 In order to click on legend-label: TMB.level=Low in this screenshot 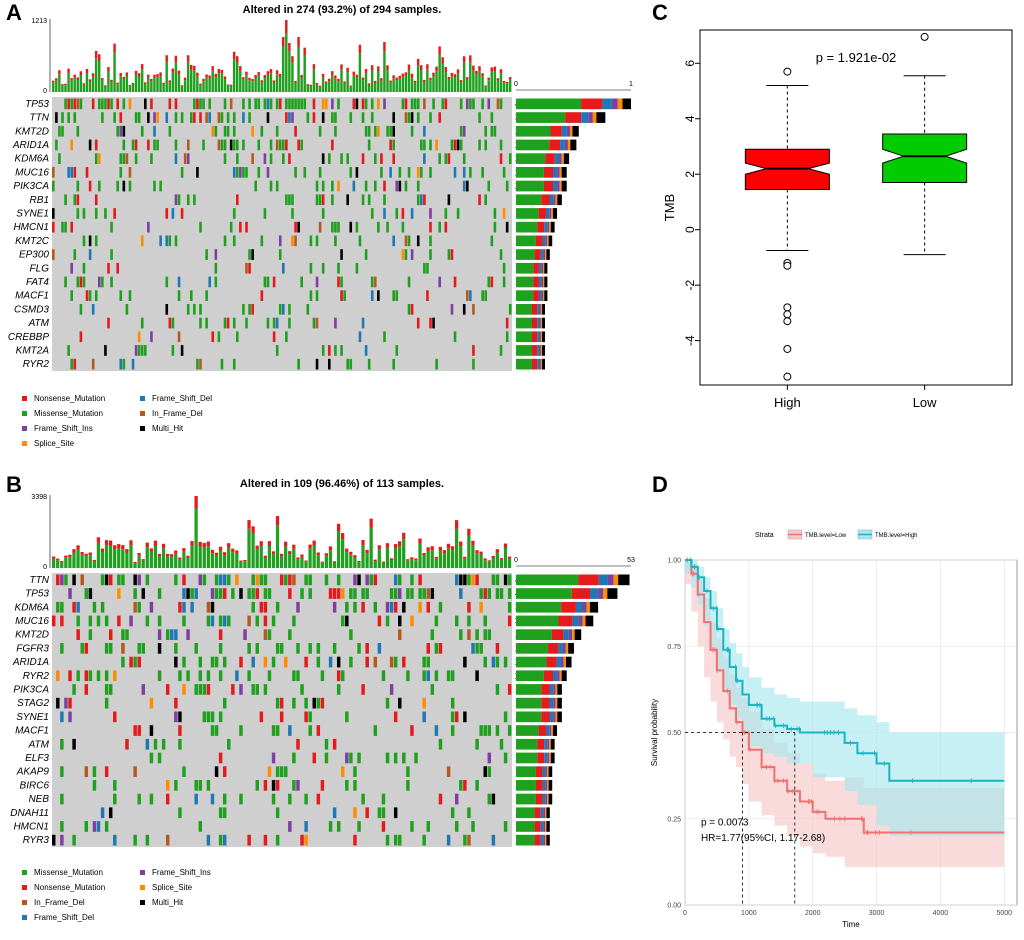, I will do `click(826, 536)`.